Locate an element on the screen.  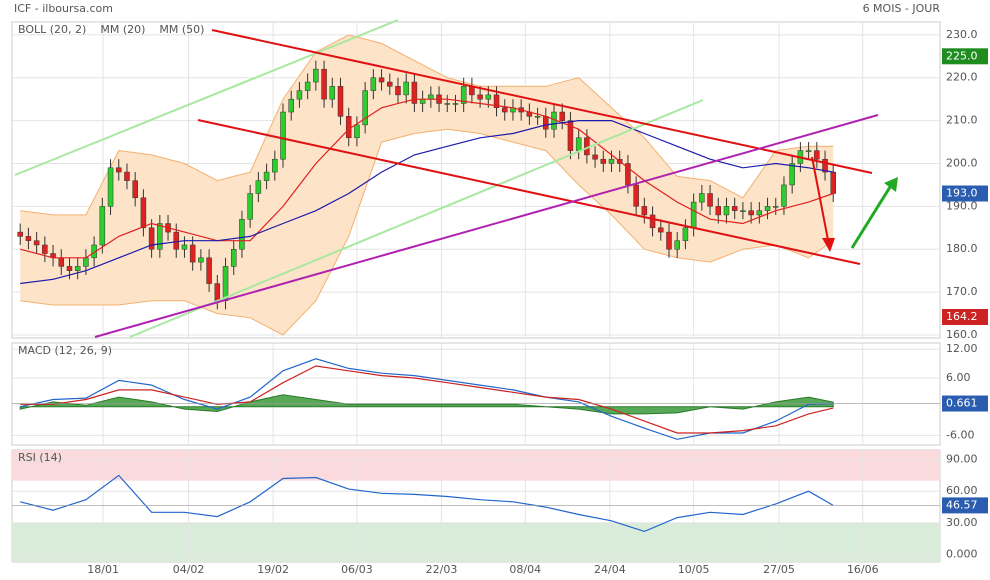
y-tick-label: 190.0 is located at coordinates (962, 205).